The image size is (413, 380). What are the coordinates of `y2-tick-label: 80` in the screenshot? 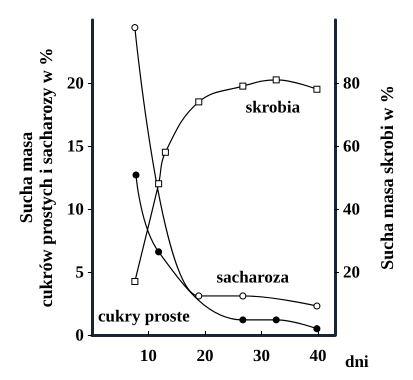 It's located at (351, 83).